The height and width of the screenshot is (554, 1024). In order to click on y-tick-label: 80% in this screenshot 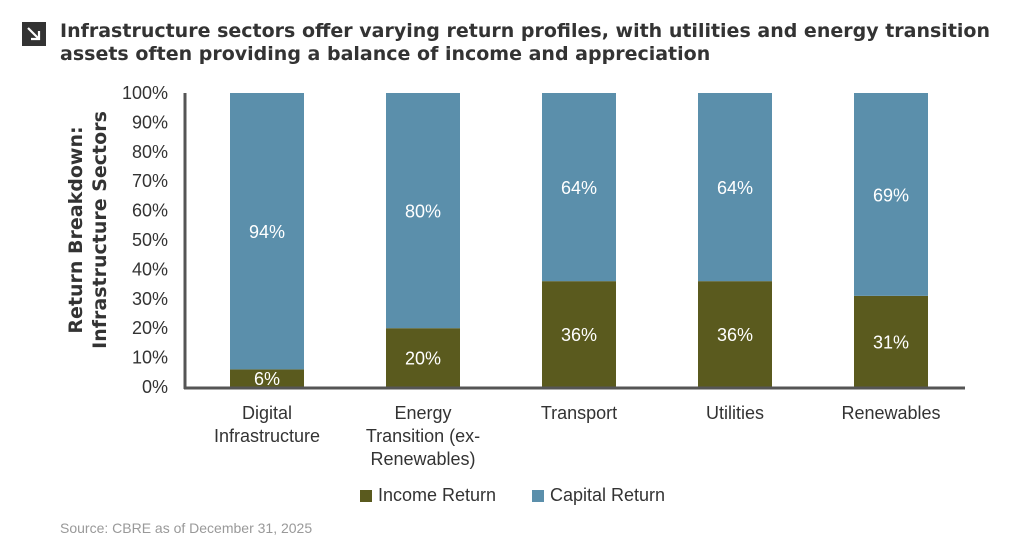, I will do `click(150, 152)`.